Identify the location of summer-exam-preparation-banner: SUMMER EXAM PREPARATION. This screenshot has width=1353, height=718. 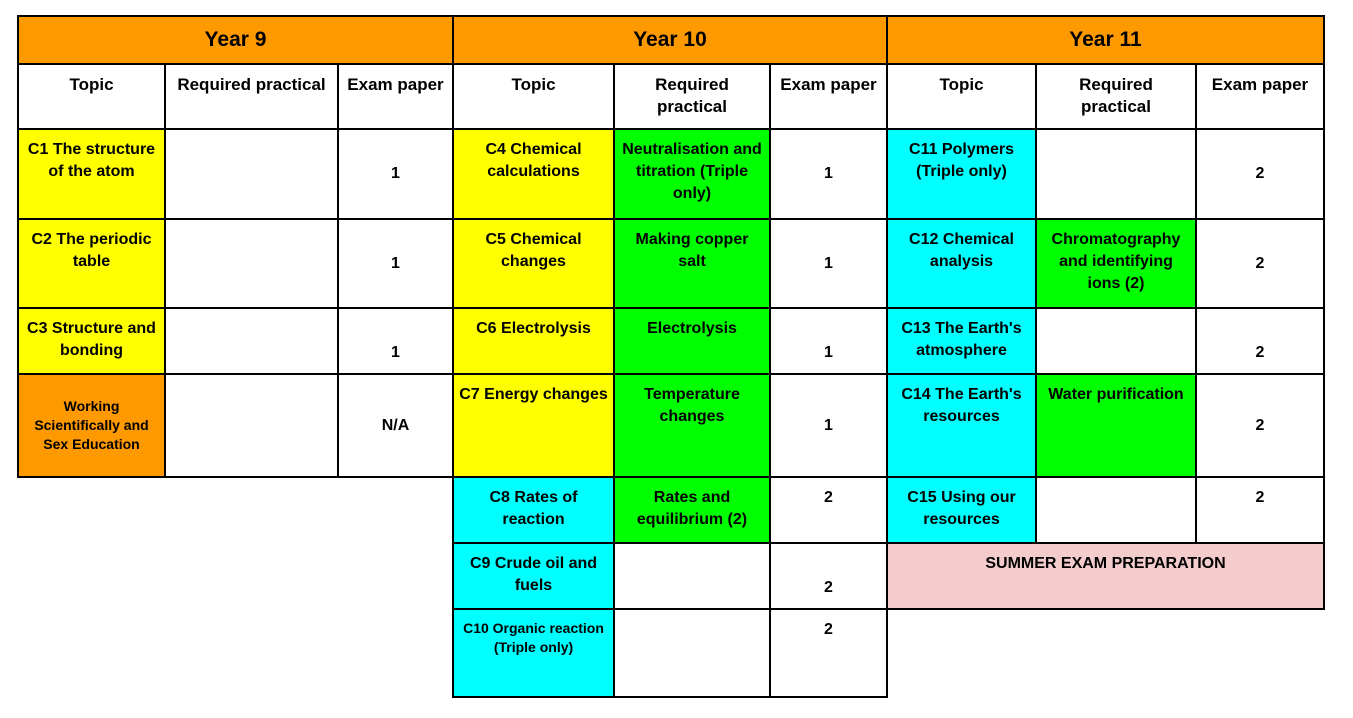
(1105, 576).